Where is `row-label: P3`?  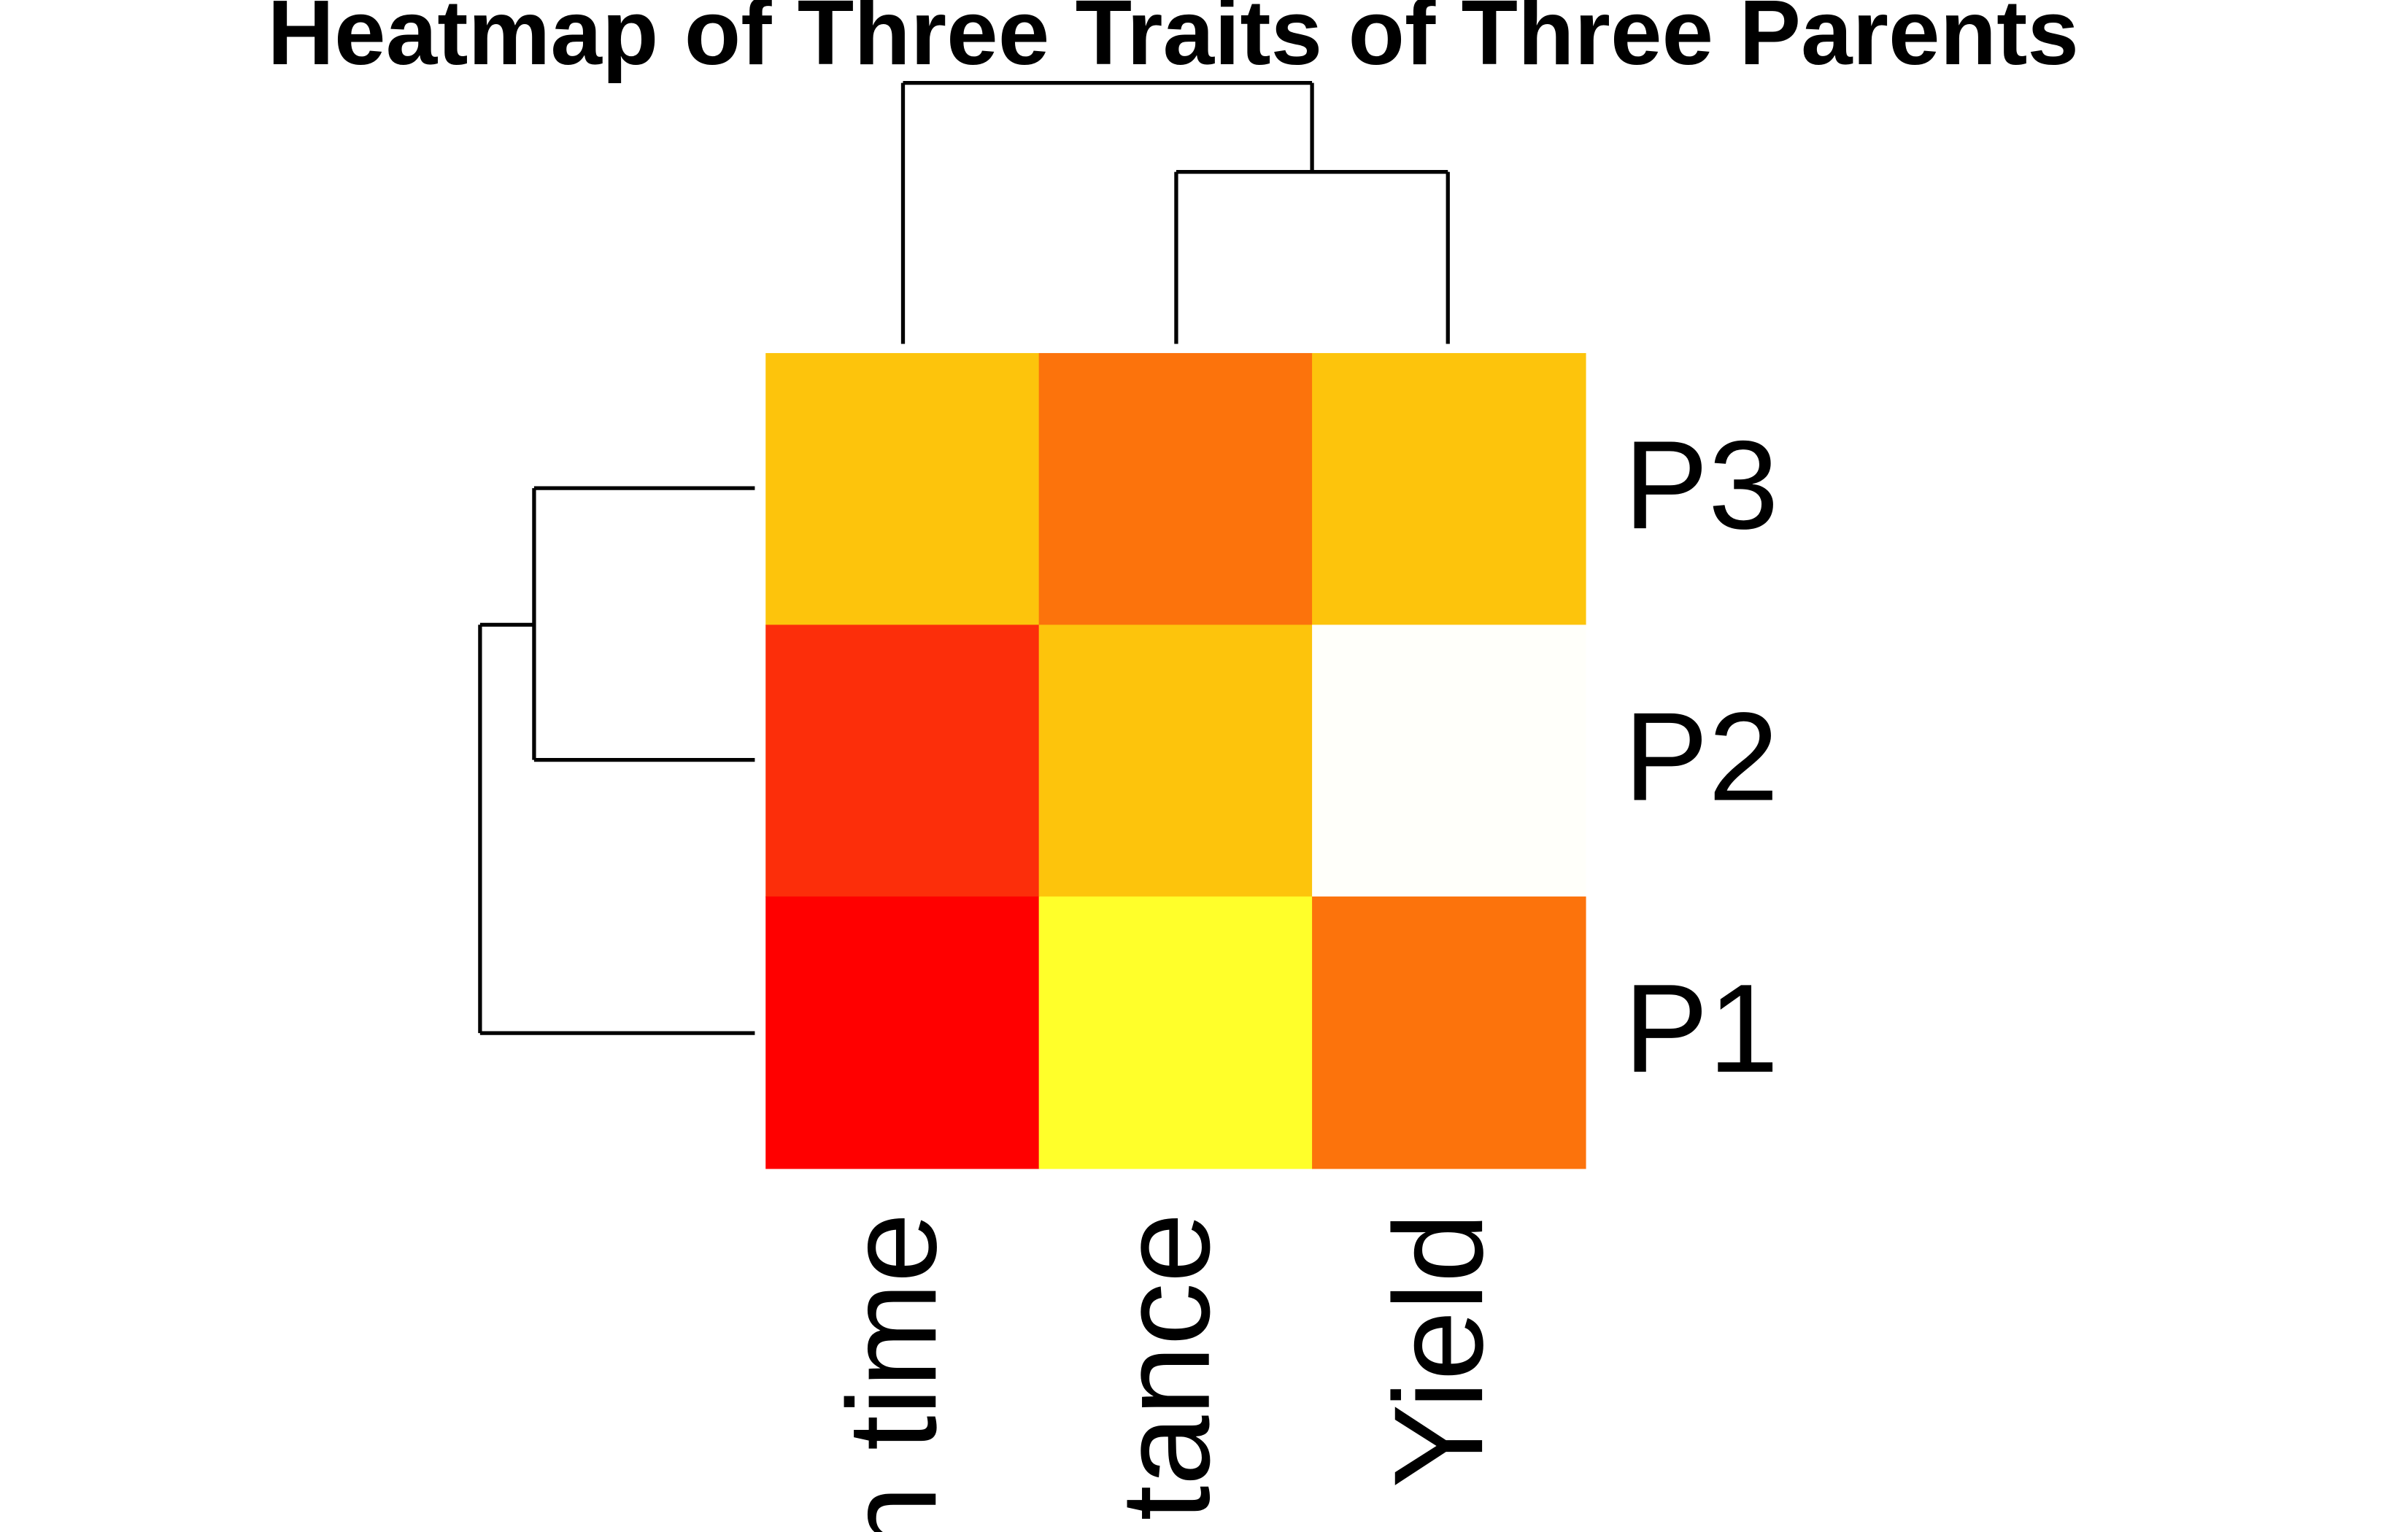
row-label: P3 is located at coordinates (1701, 485).